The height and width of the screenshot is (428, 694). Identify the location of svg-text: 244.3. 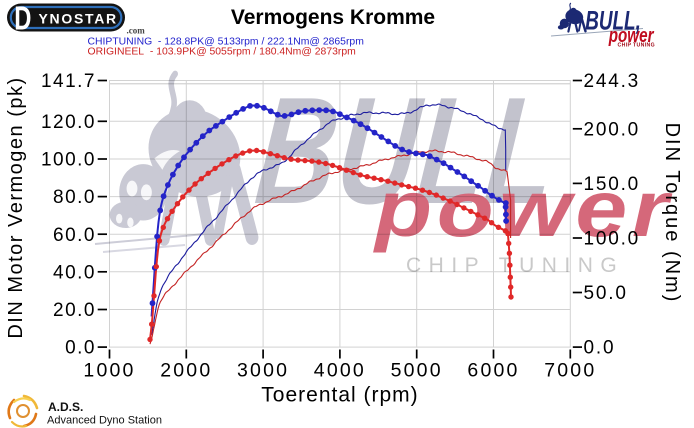
(612, 81).